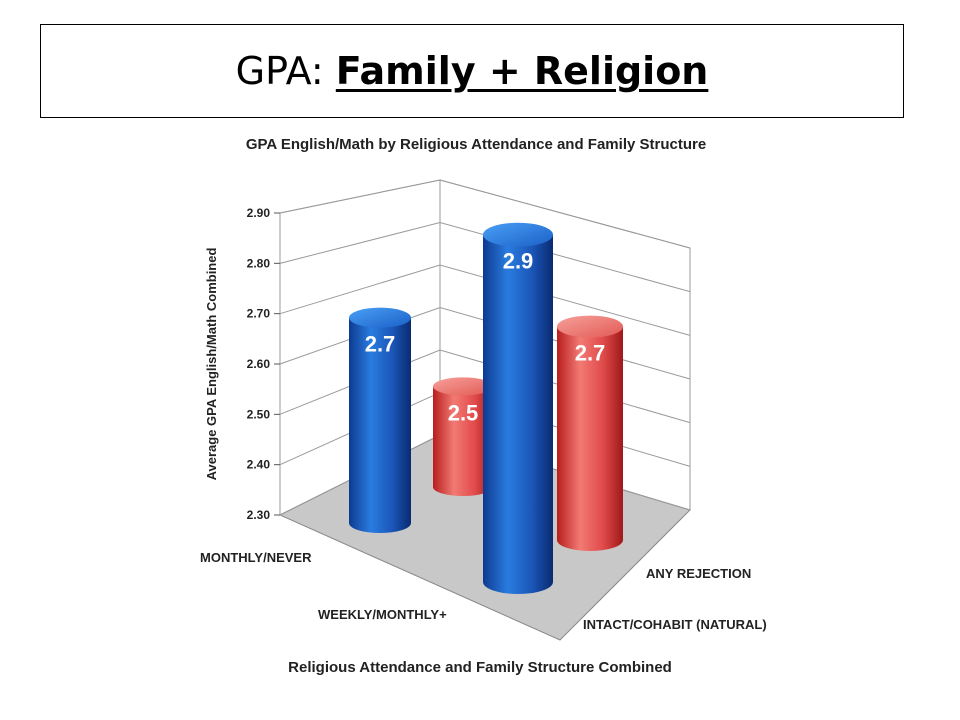  What do you see at coordinates (463, 412) in the screenshot?
I see `bar-value-label: 2.5` at bounding box center [463, 412].